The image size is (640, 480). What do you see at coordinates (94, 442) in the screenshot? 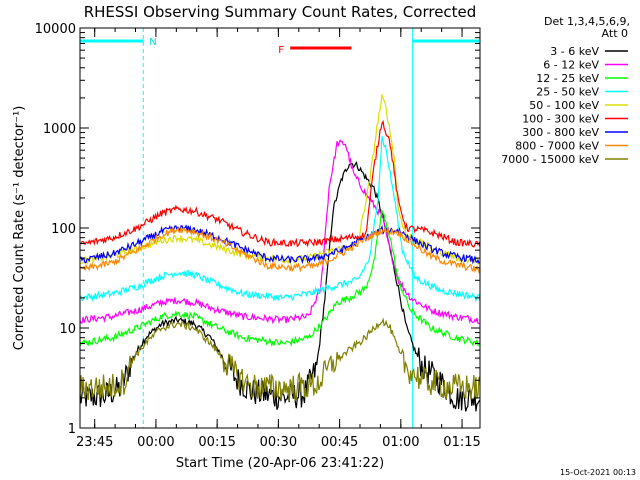
I see `x-tick-label: 23:45` at bounding box center [94, 442].